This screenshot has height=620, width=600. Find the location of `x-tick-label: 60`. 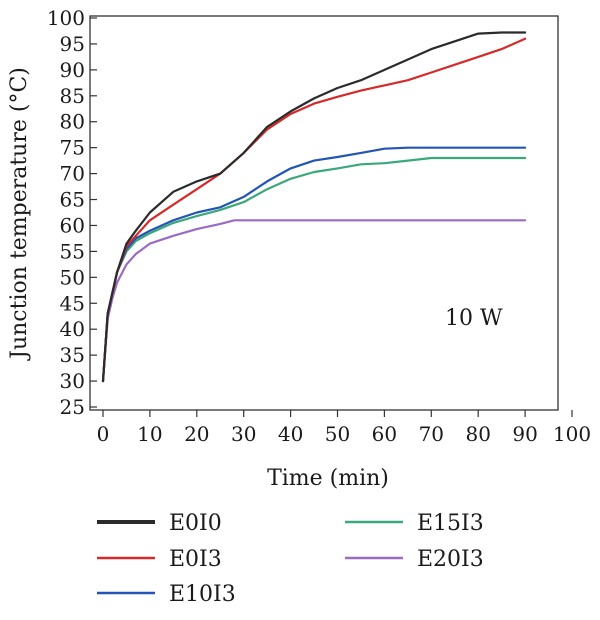

x-tick-label: 60 is located at coordinates (384, 434).